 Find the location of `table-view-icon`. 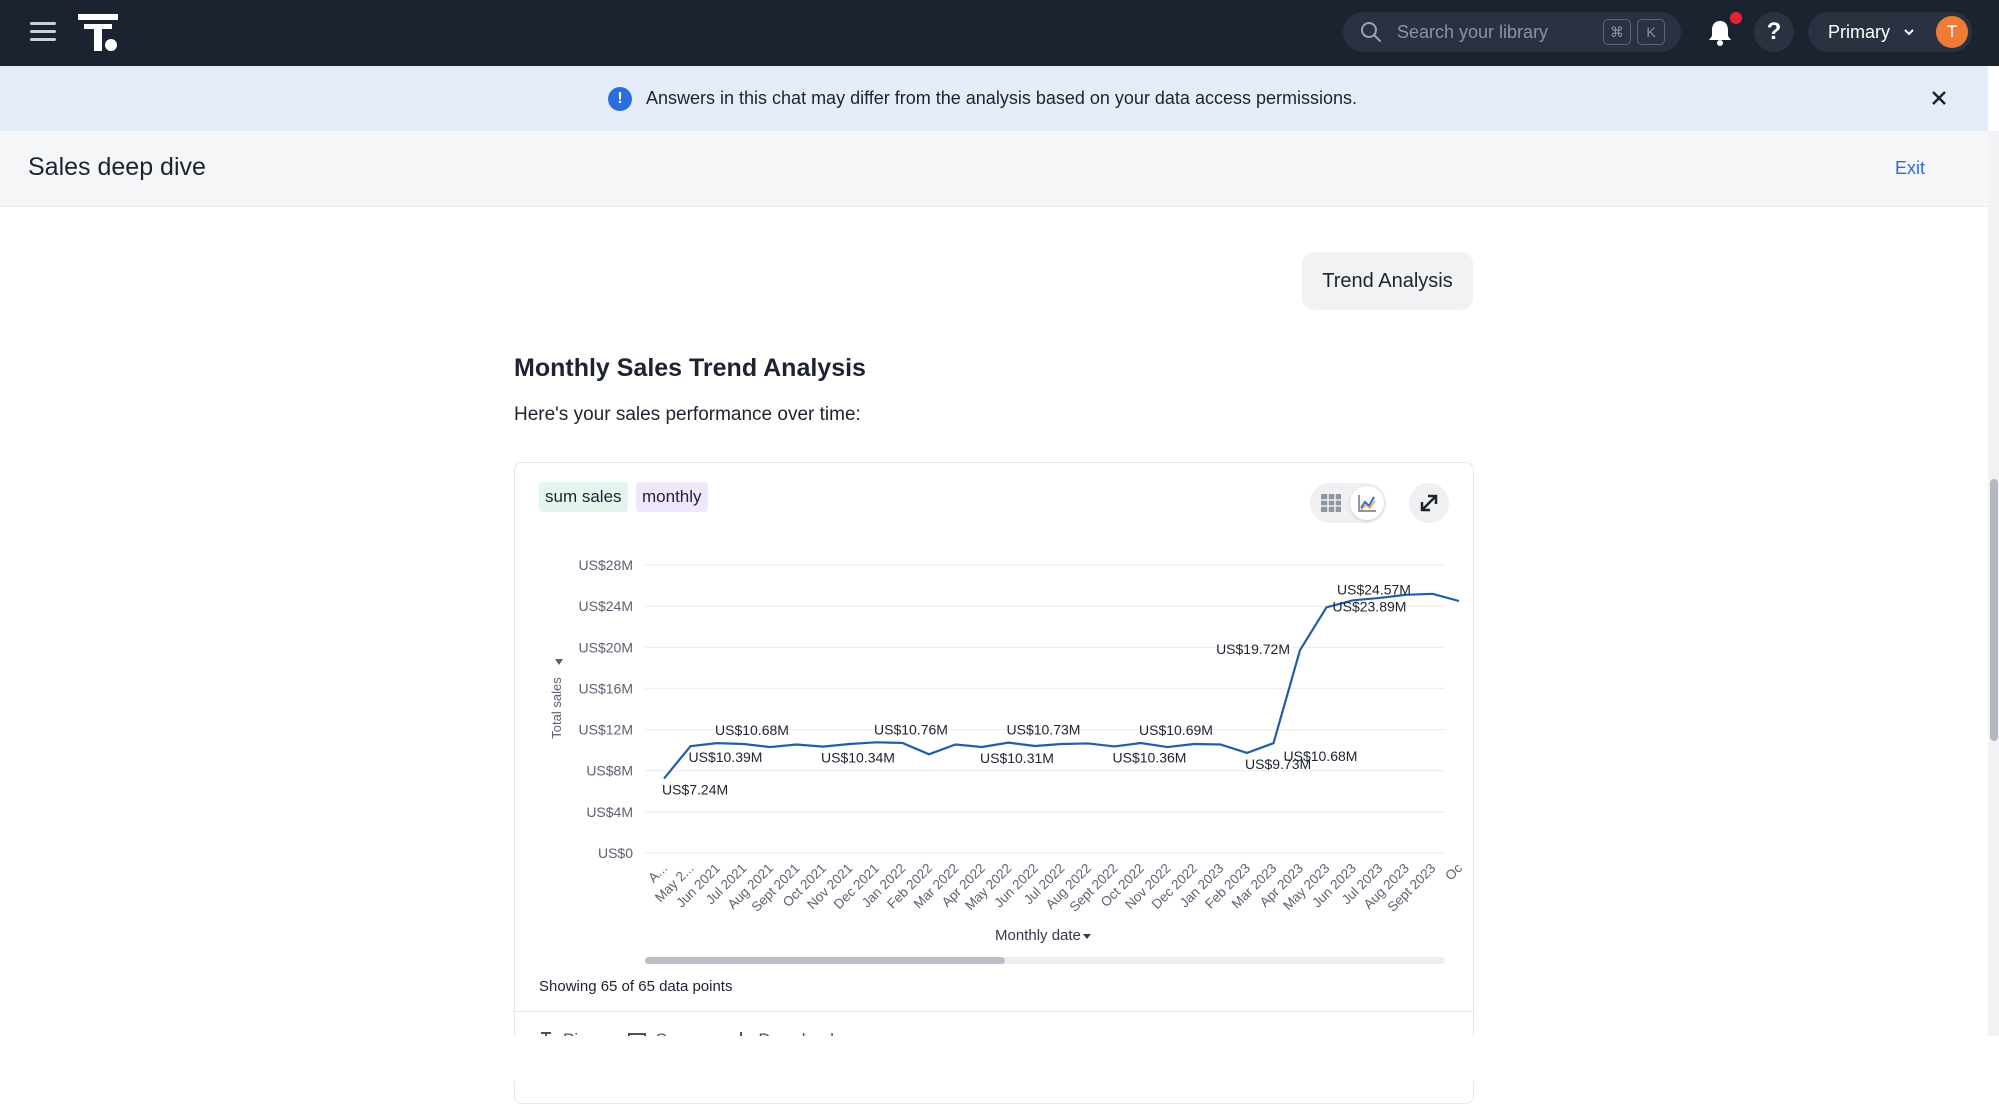

table-view-icon is located at coordinates (1331, 503).